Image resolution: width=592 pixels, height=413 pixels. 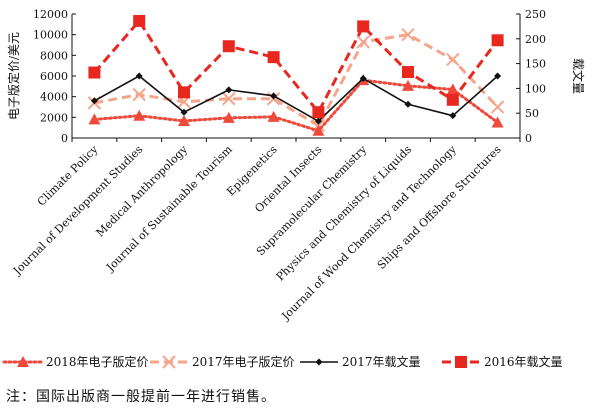 What do you see at coordinates (578, 76) in the screenshot?
I see `y-right-title: 载文量` at bounding box center [578, 76].